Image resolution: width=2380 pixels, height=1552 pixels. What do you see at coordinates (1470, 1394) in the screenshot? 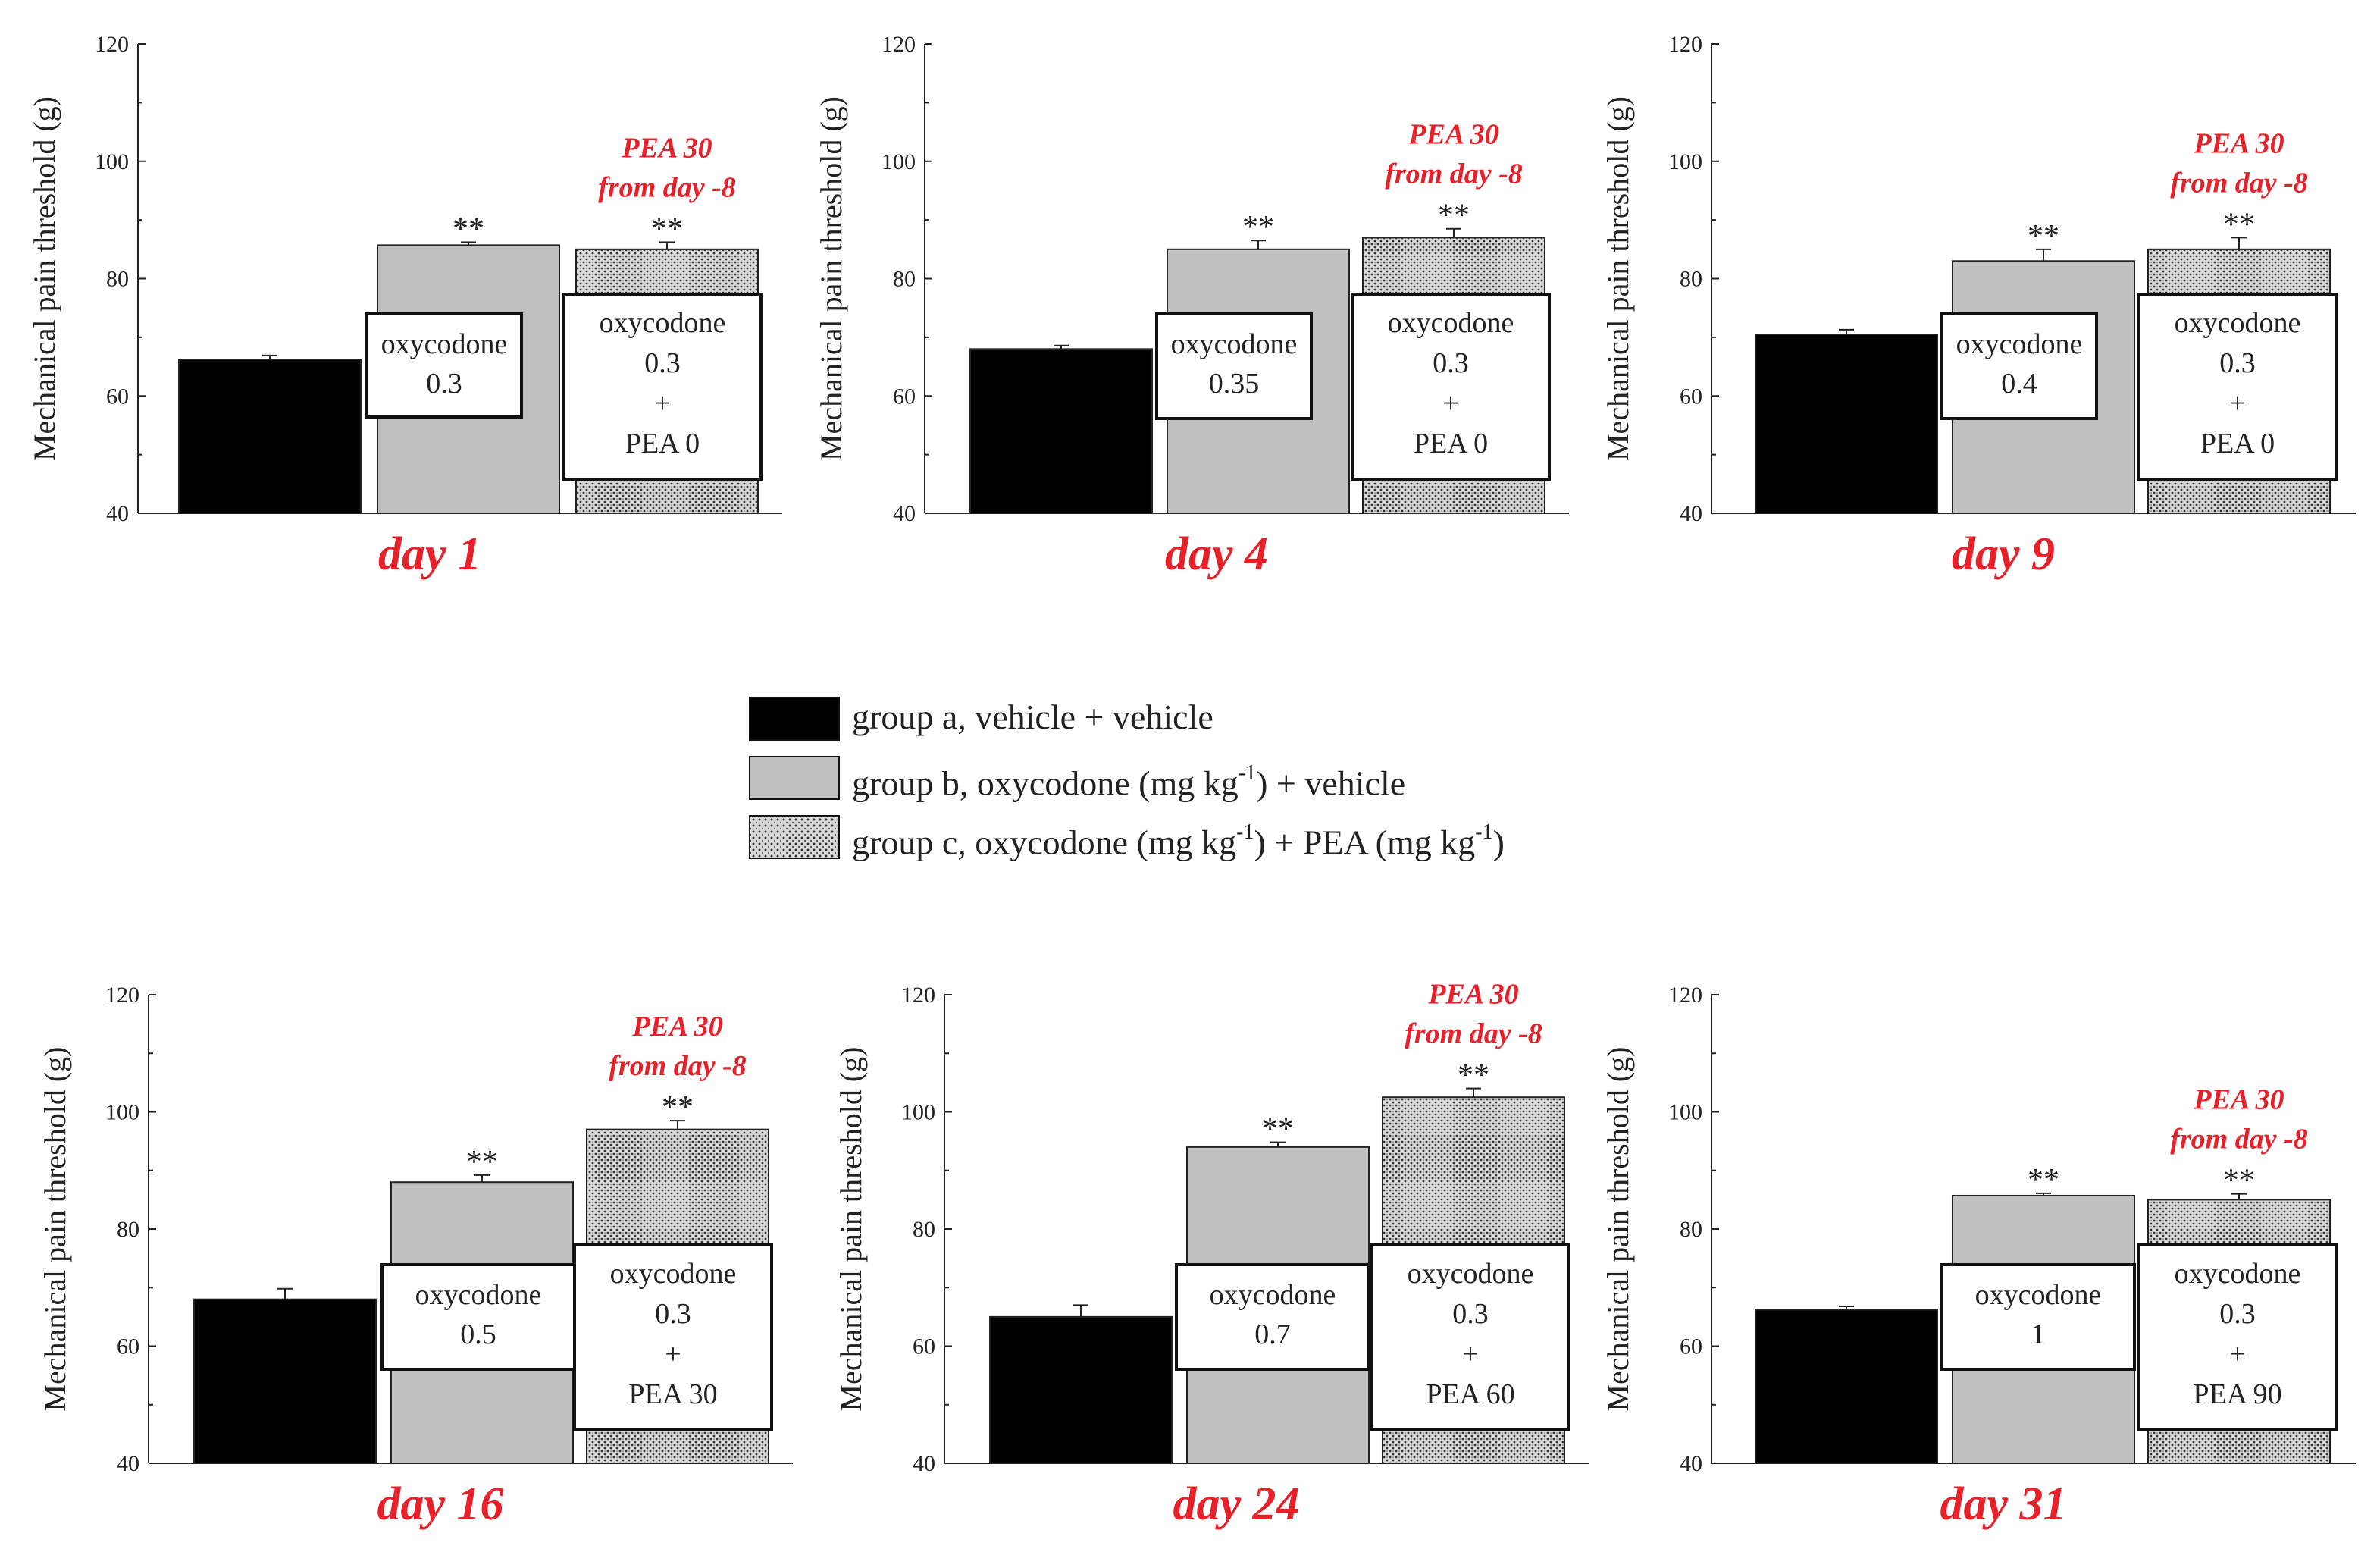
I see `dose-label-group-c: PEA 60` at bounding box center [1470, 1394].